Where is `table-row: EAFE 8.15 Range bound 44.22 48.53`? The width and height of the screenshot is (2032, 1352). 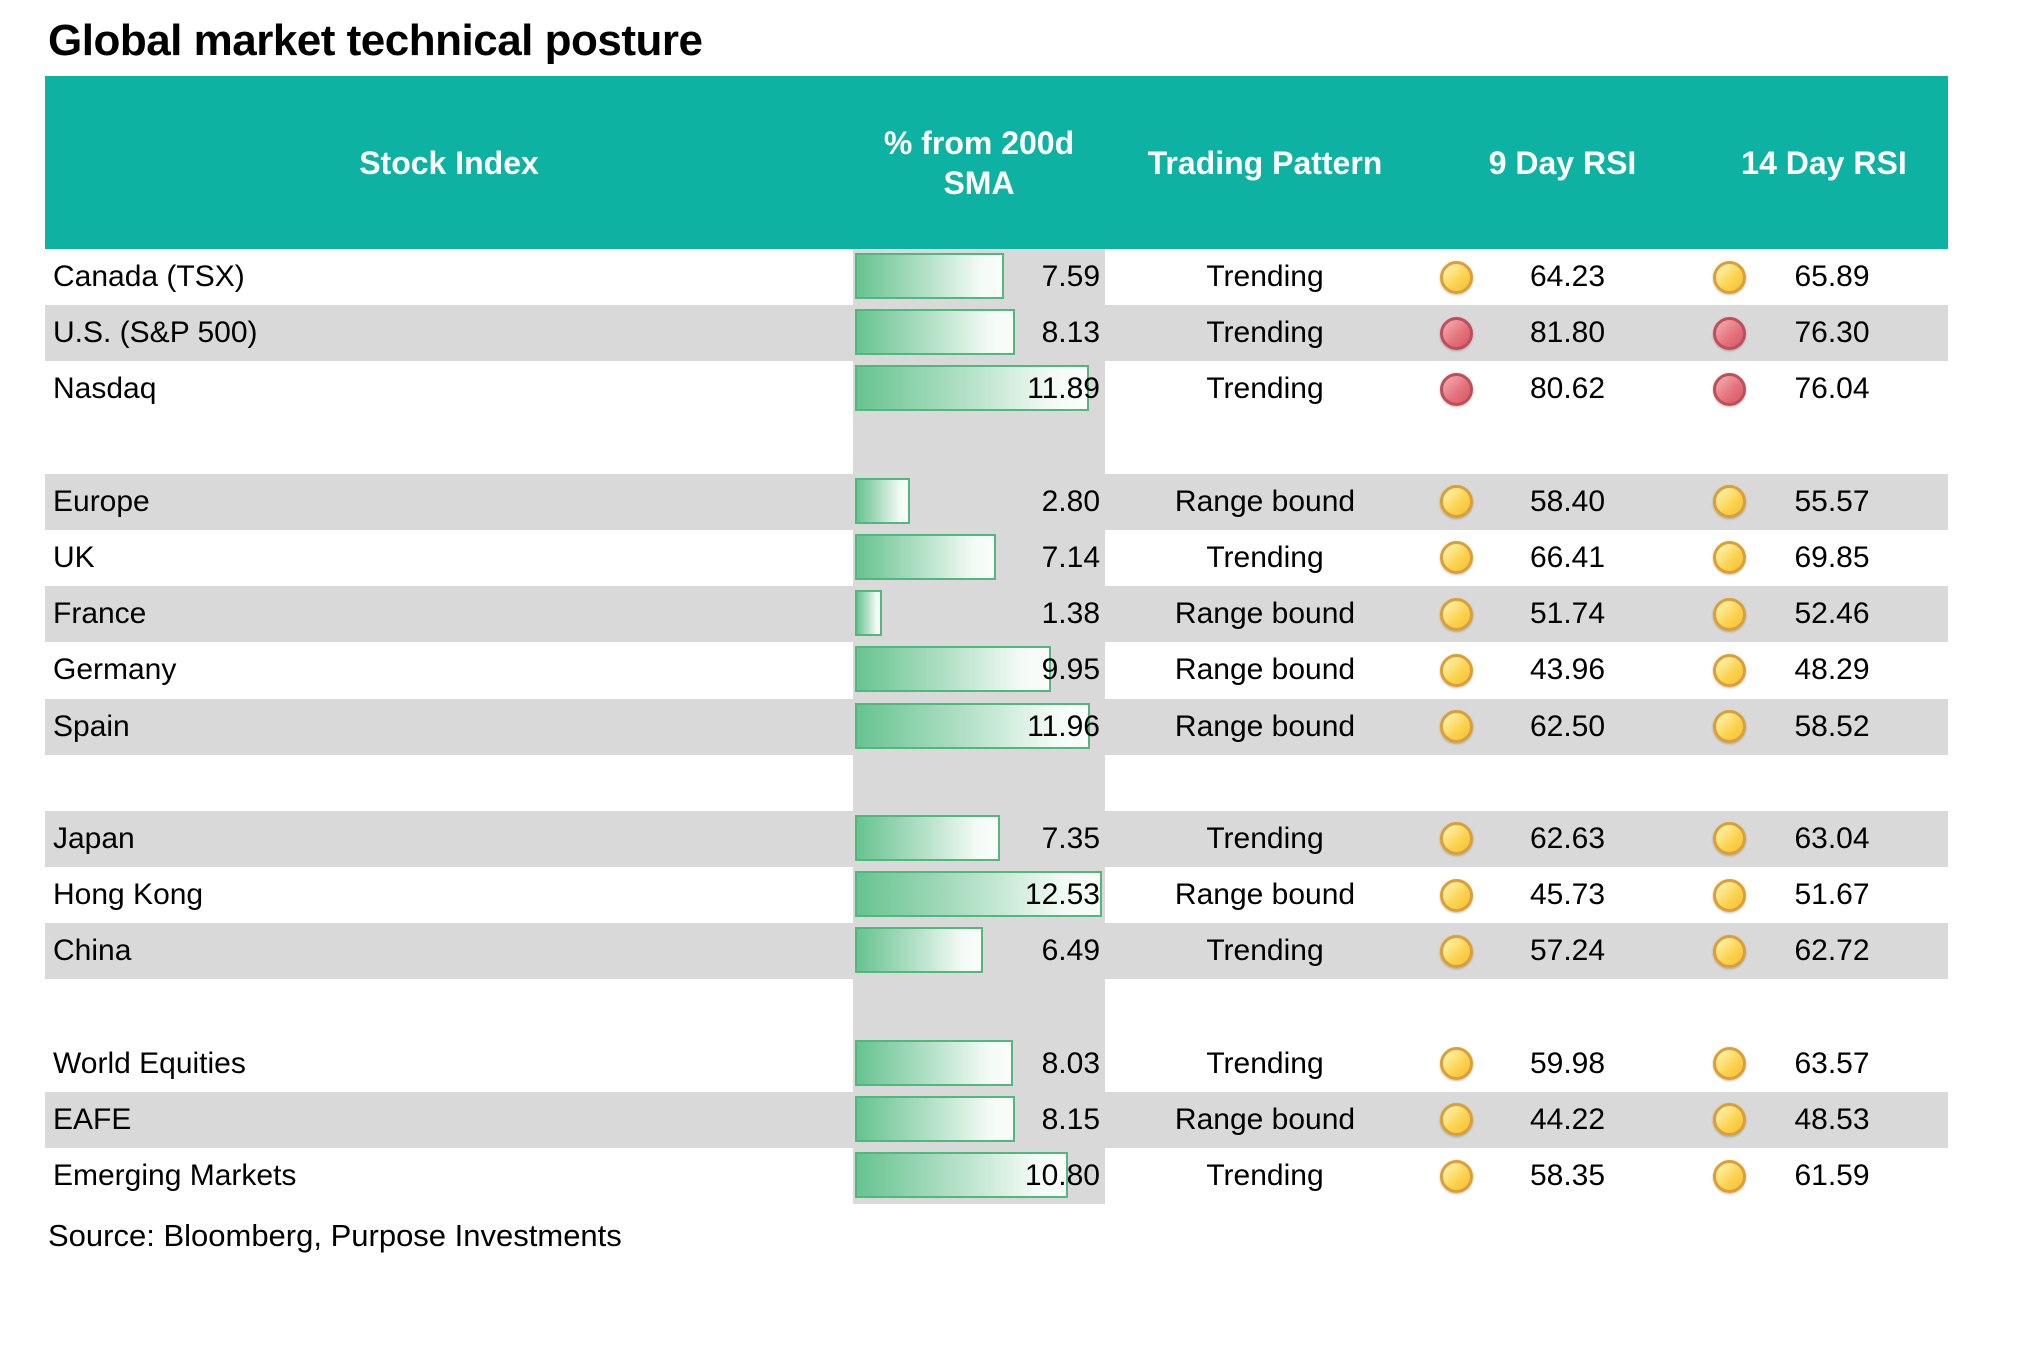
table-row: EAFE 8.15 Range bound 44.22 48.53 is located at coordinates (996, 1119).